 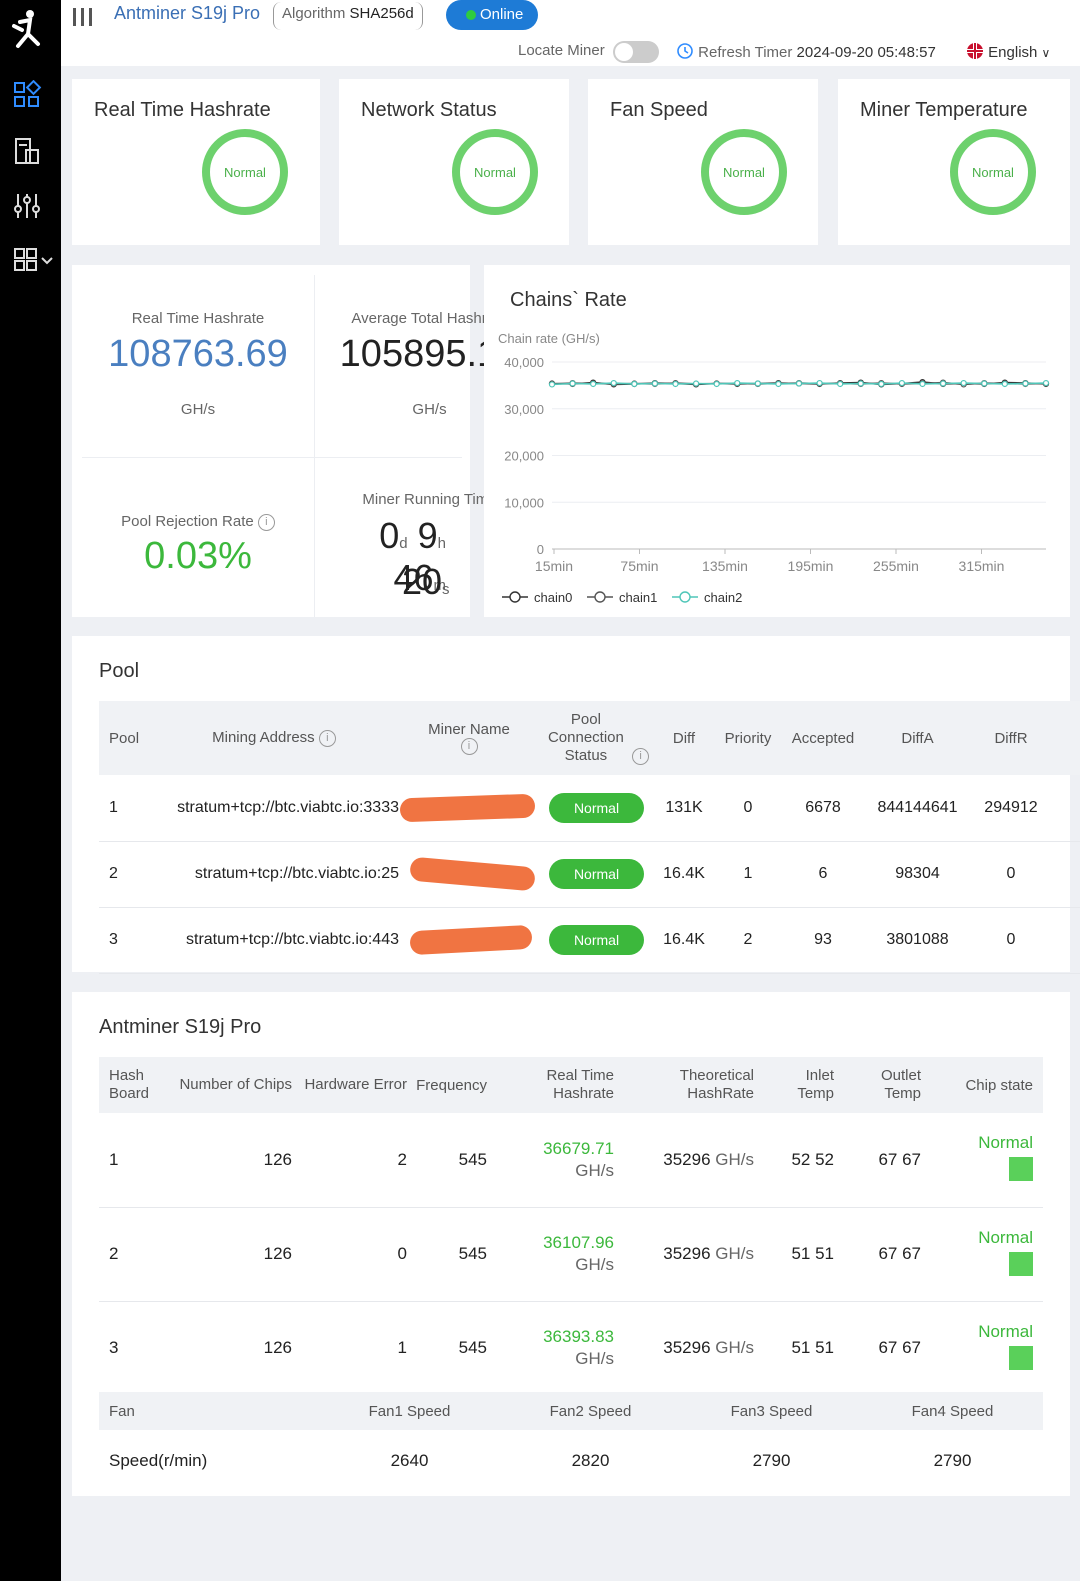 What do you see at coordinates (982, 566) in the screenshot?
I see `x-tick-label: 315min` at bounding box center [982, 566].